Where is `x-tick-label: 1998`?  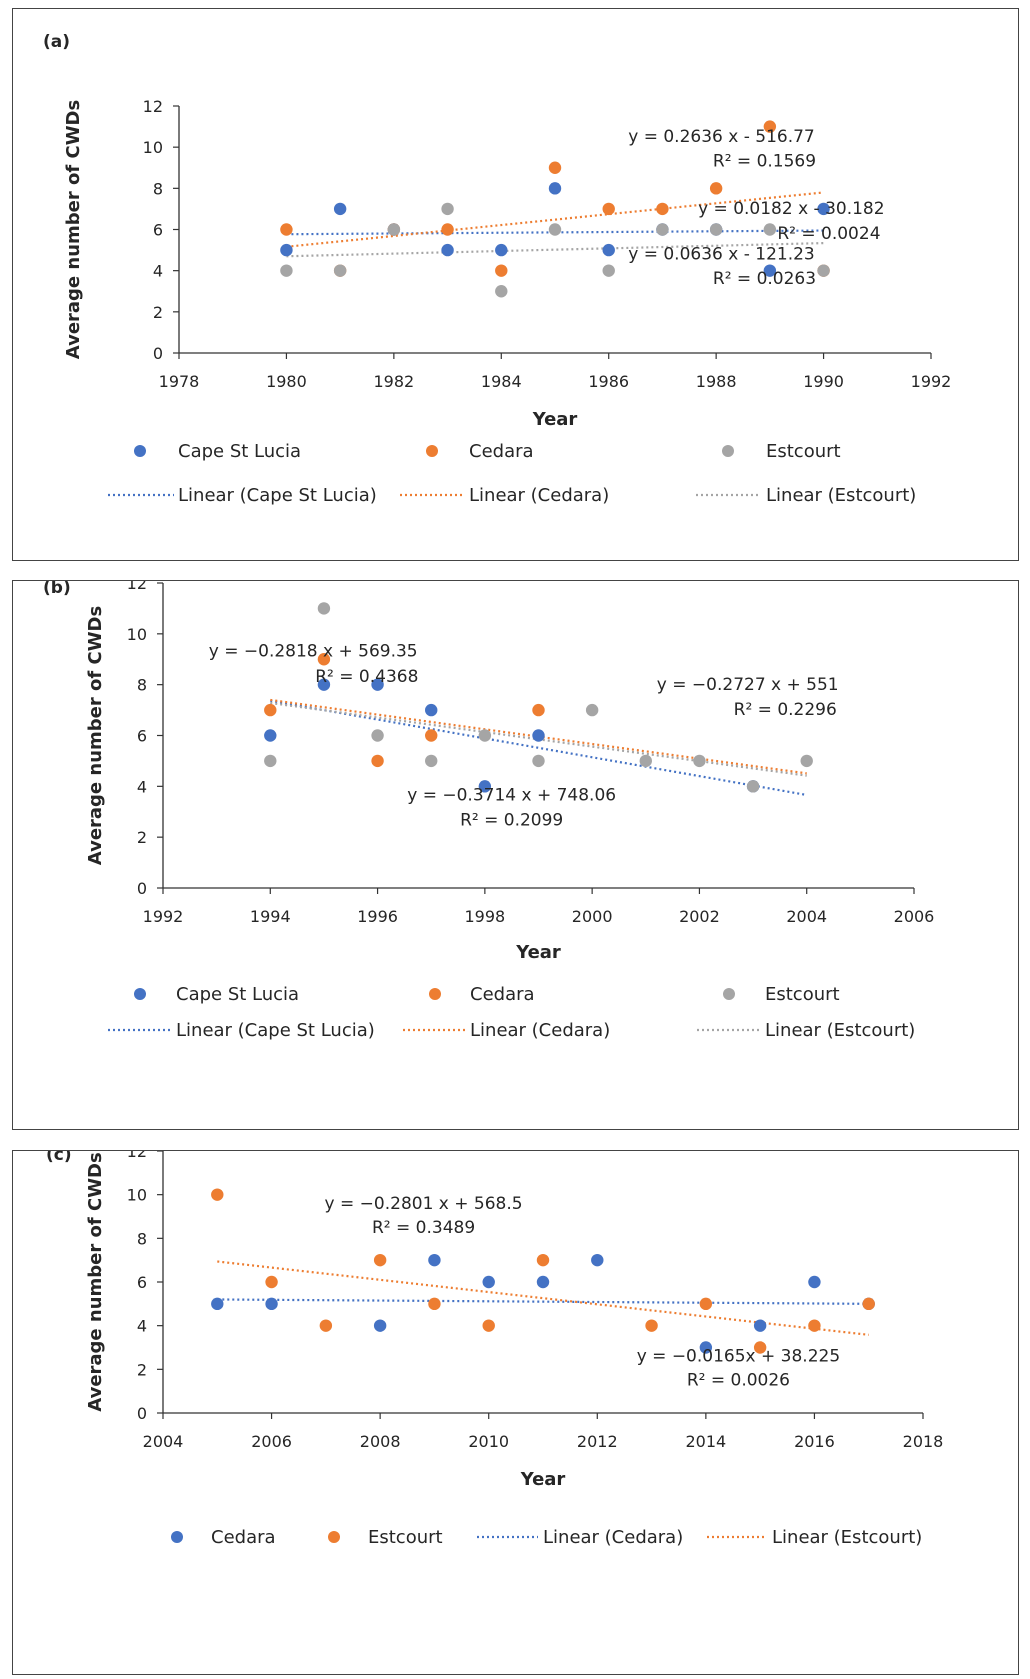 x-tick-label: 1998 is located at coordinates (484, 916).